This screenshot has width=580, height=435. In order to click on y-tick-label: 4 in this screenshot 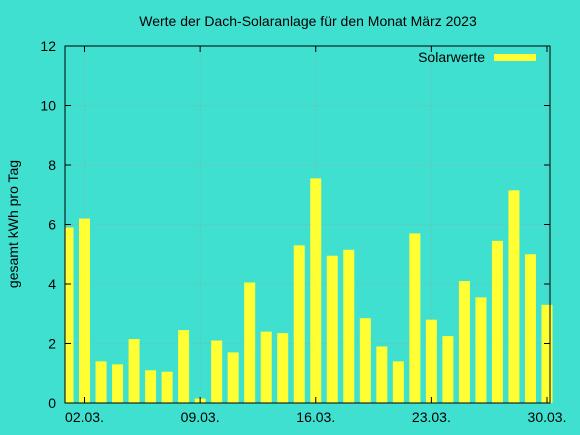, I will do `click(52, 284)`.